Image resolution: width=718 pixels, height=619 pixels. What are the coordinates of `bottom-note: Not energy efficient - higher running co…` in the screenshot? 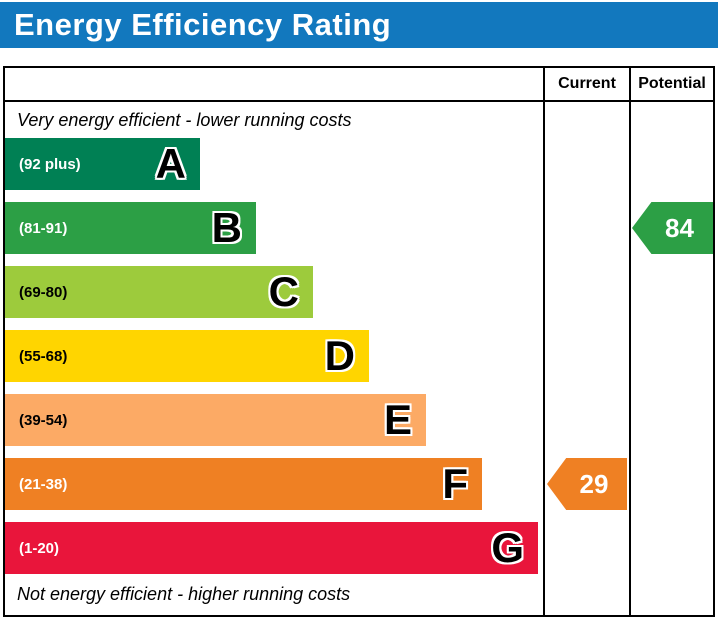 It's located at (184, 594).